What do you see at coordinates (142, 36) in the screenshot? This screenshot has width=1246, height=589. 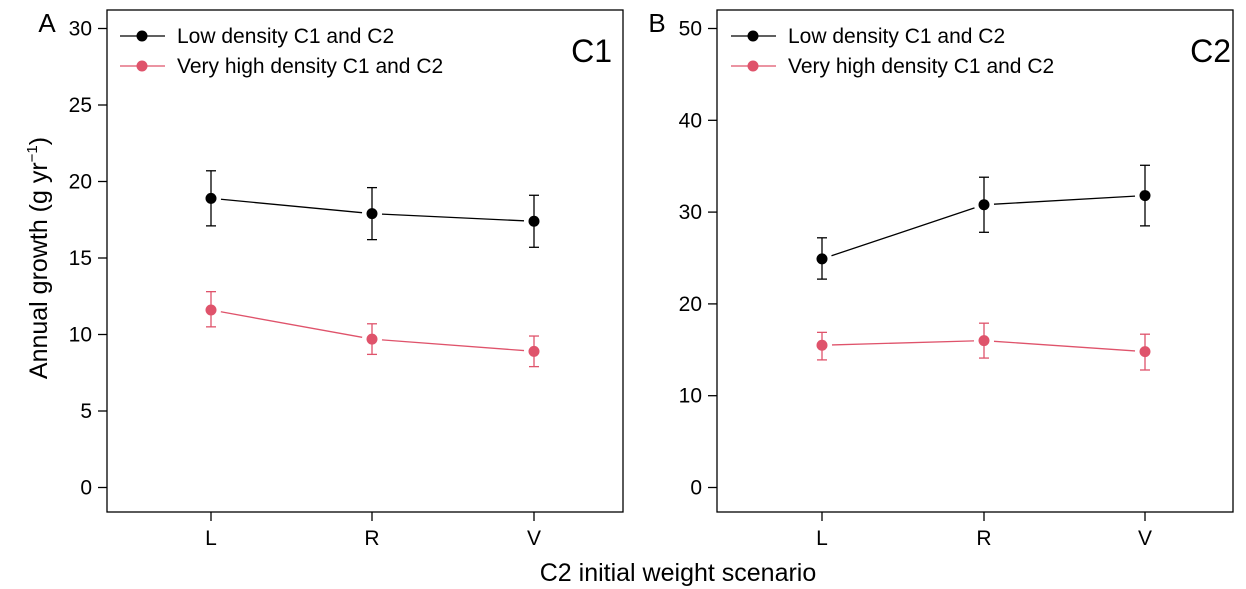 I see `legend-marker-low-a` at bounding box center [142, 36].